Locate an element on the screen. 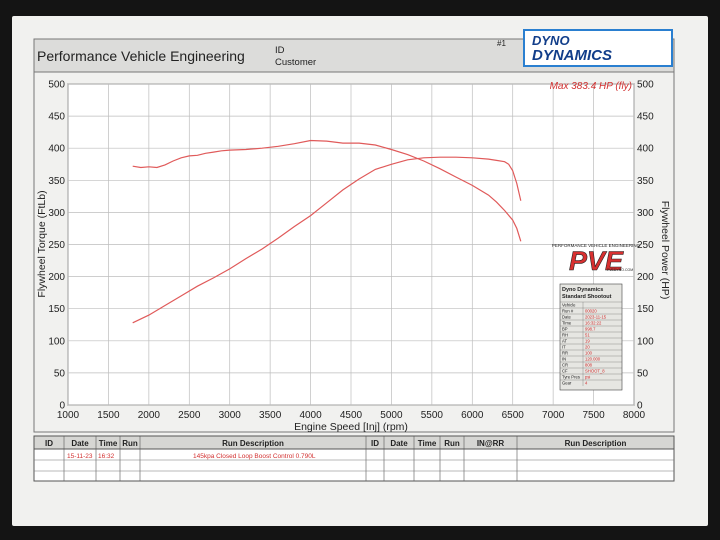  y2-tick-label: 400 is located at coordinates (645, 149).